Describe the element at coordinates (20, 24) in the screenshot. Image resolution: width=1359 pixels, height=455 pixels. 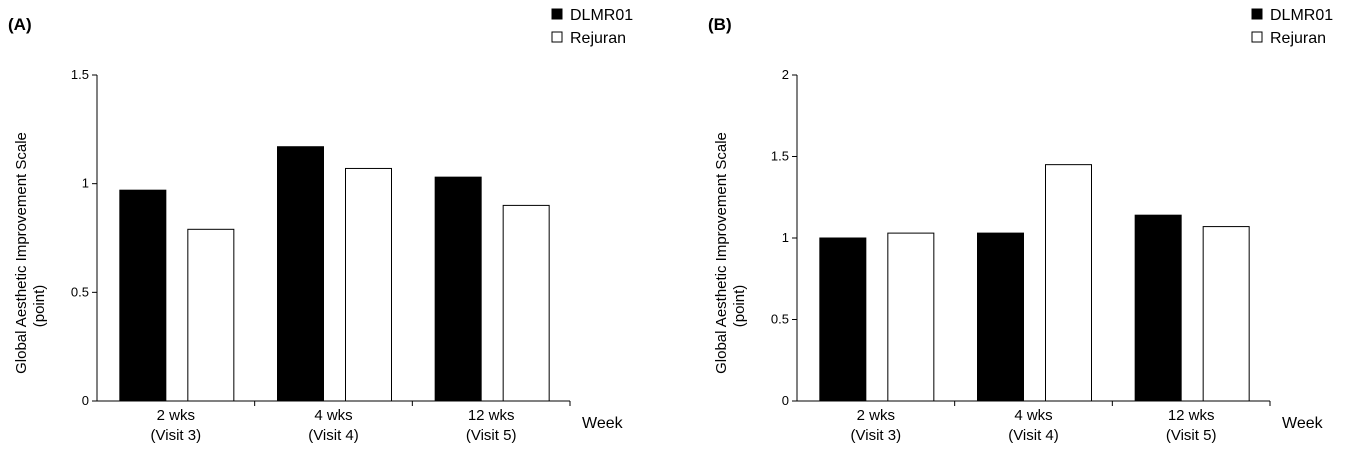
I see `chart-a-panel-label: (A)` at that location.